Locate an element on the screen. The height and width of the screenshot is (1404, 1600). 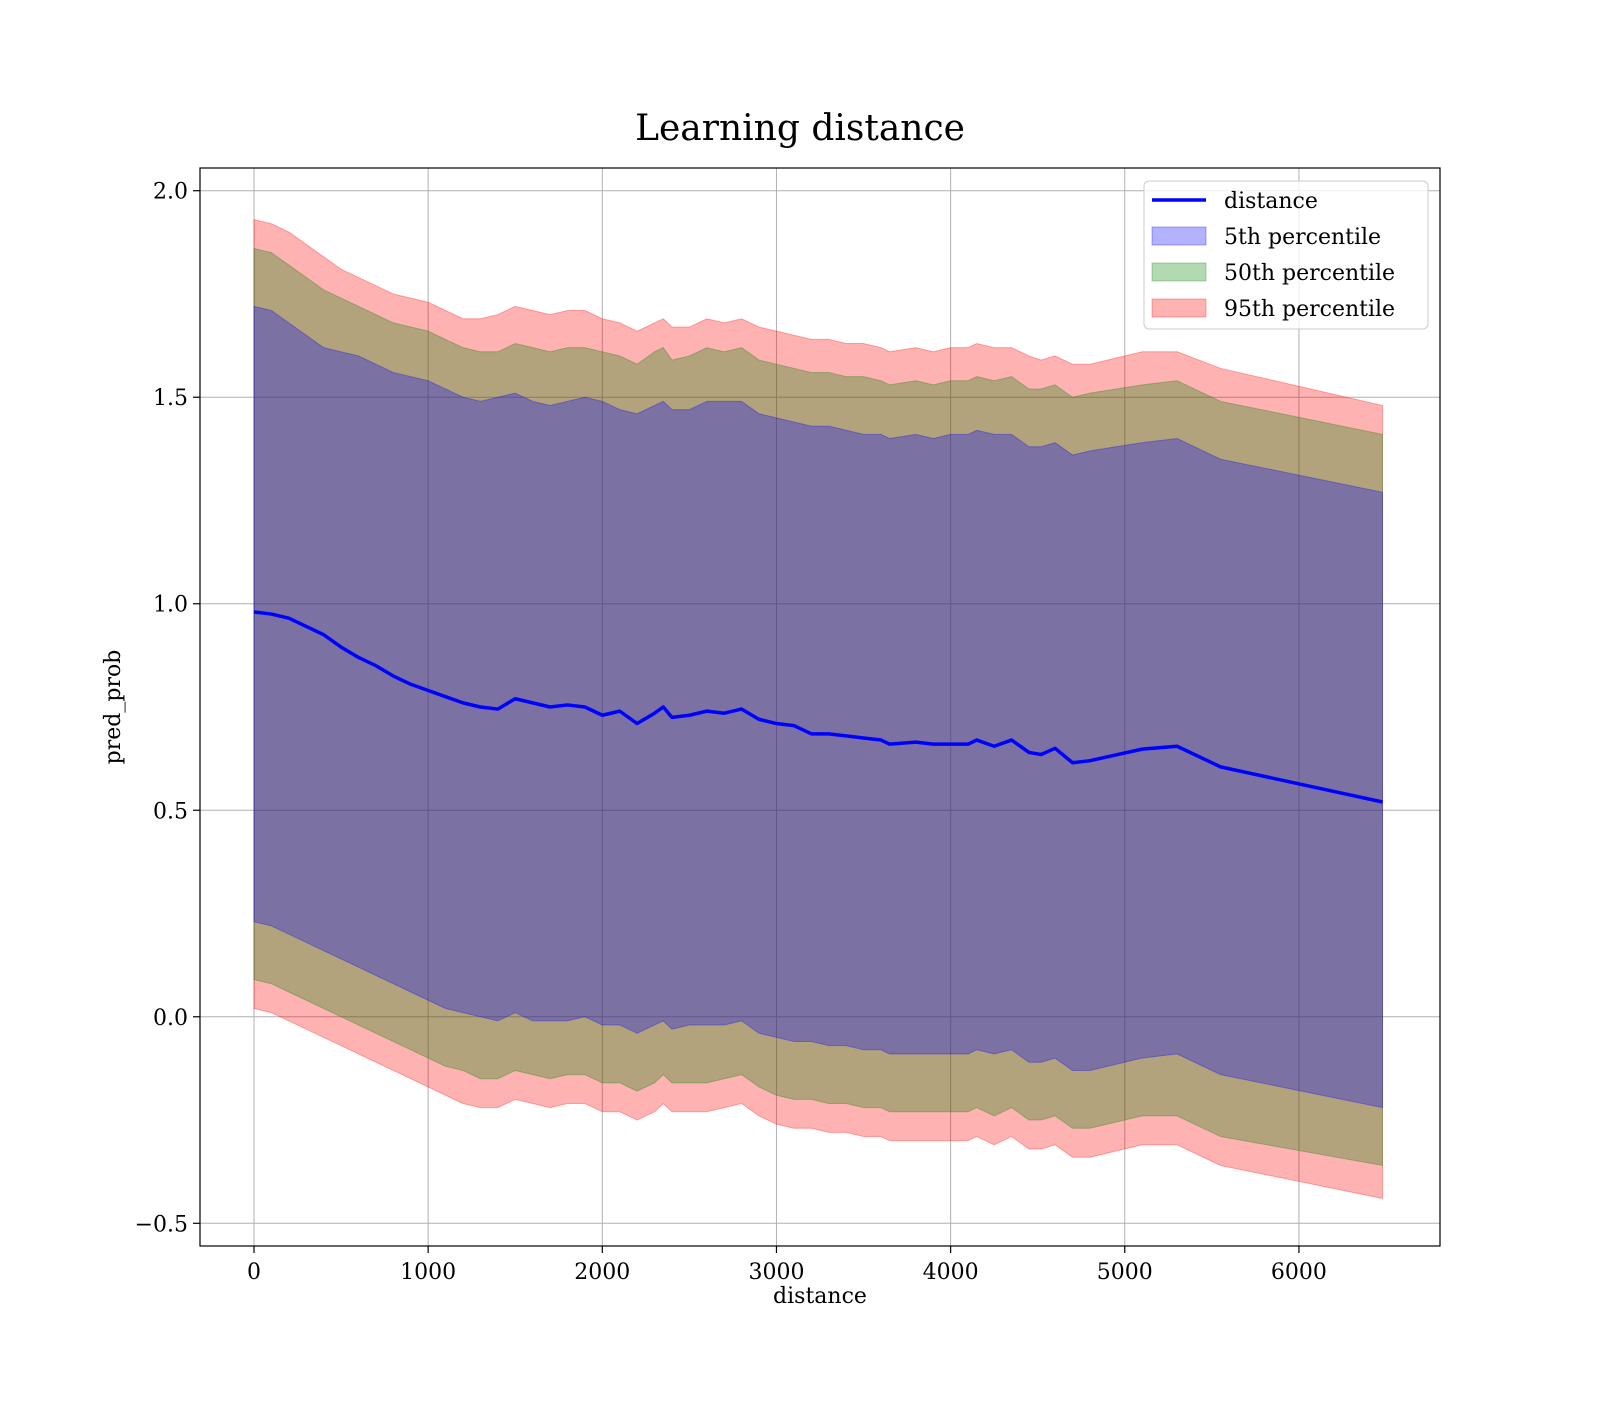
x-axis-ticks: 0 1000 2000 3000 4000 5000 6000 is located at coordinates (787, 1265).